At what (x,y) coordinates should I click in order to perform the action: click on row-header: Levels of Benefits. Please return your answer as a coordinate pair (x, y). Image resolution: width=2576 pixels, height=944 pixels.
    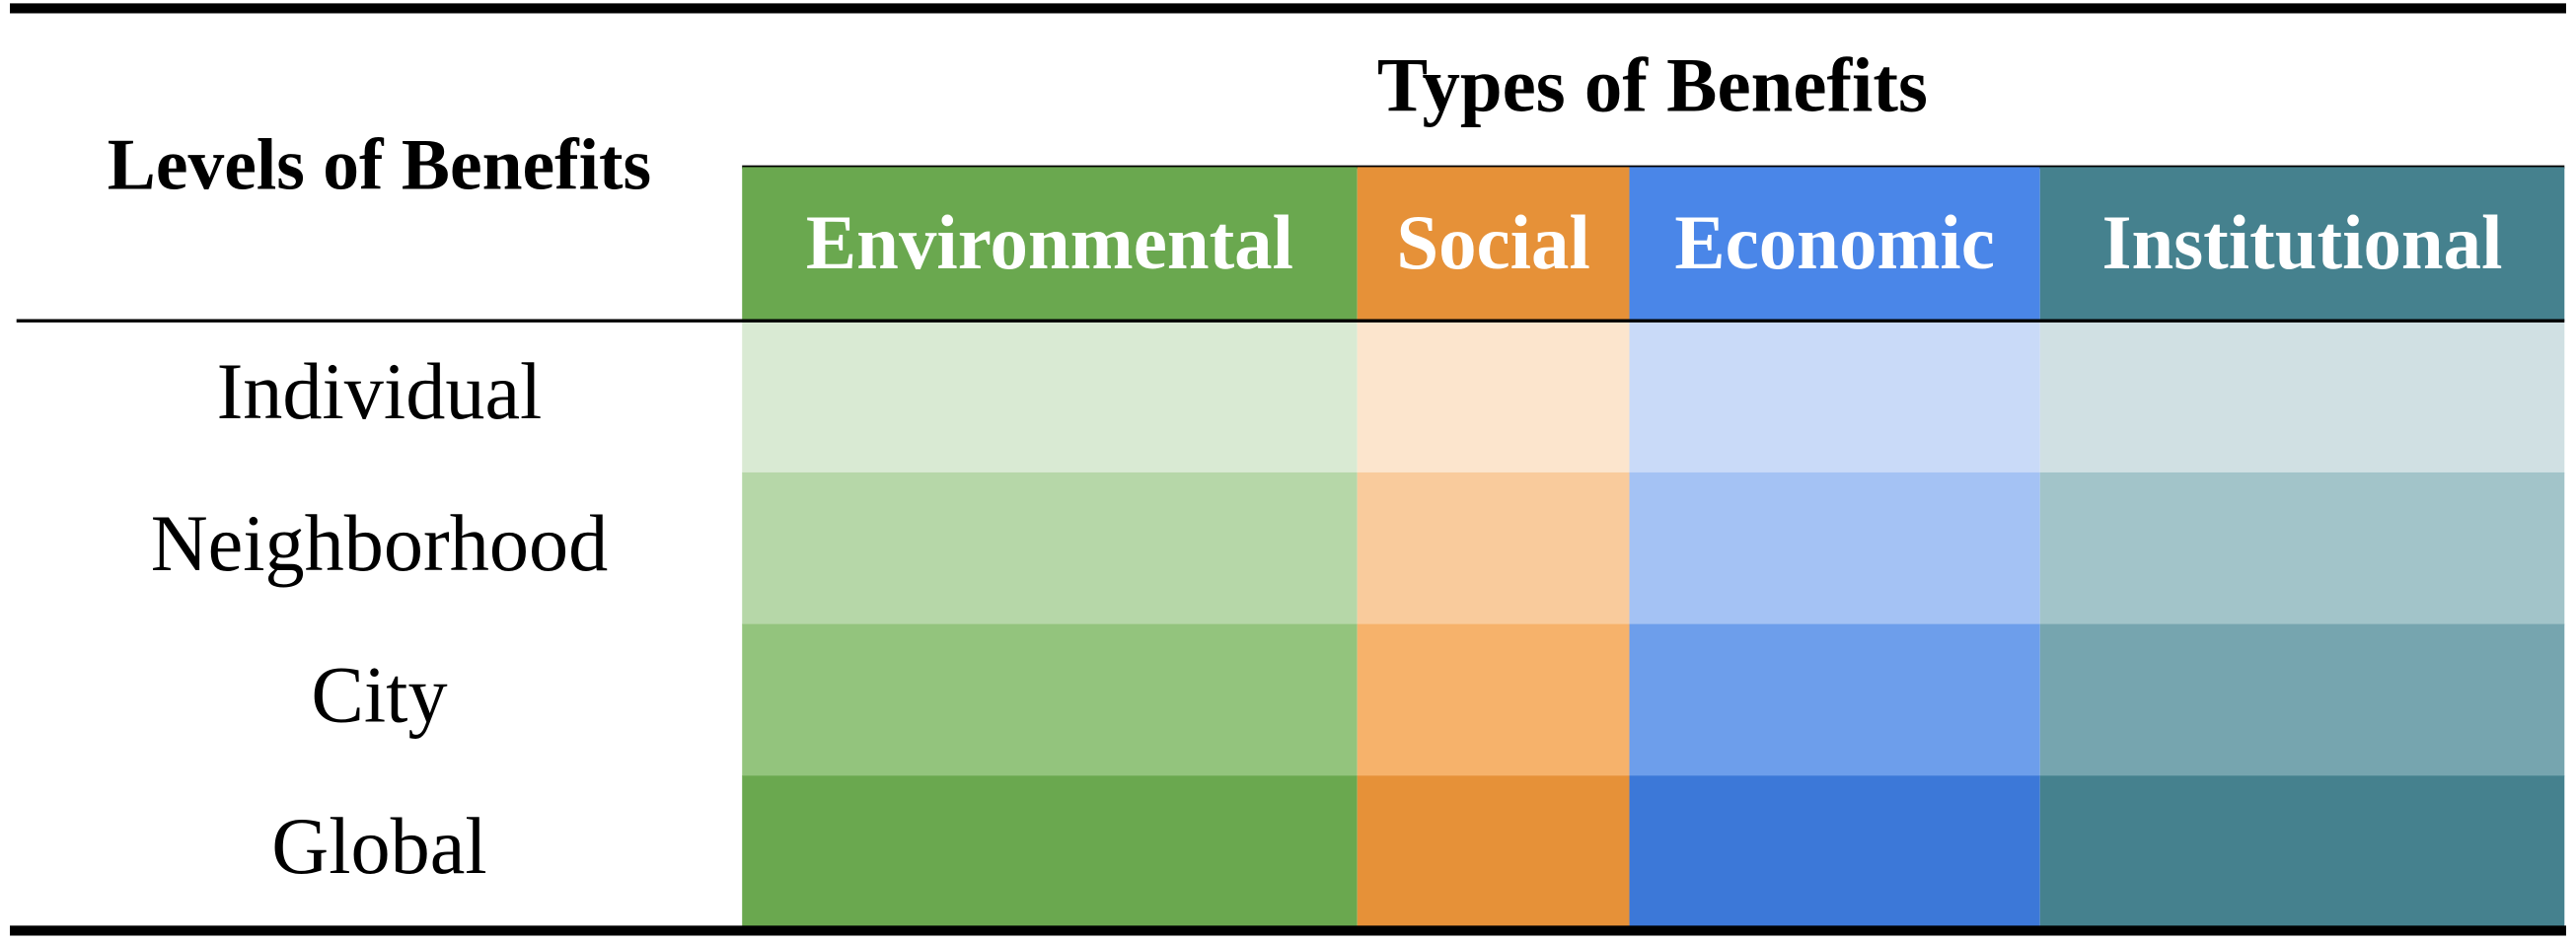
    Looking at the image, I should click on (379, 165).